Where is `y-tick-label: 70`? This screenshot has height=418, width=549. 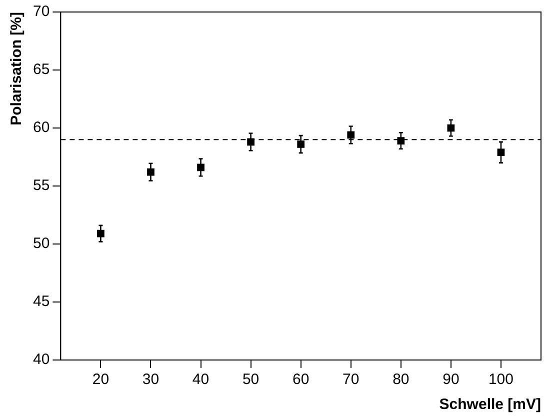 y-tick-label: 70 is located at coordinates (41, 11).